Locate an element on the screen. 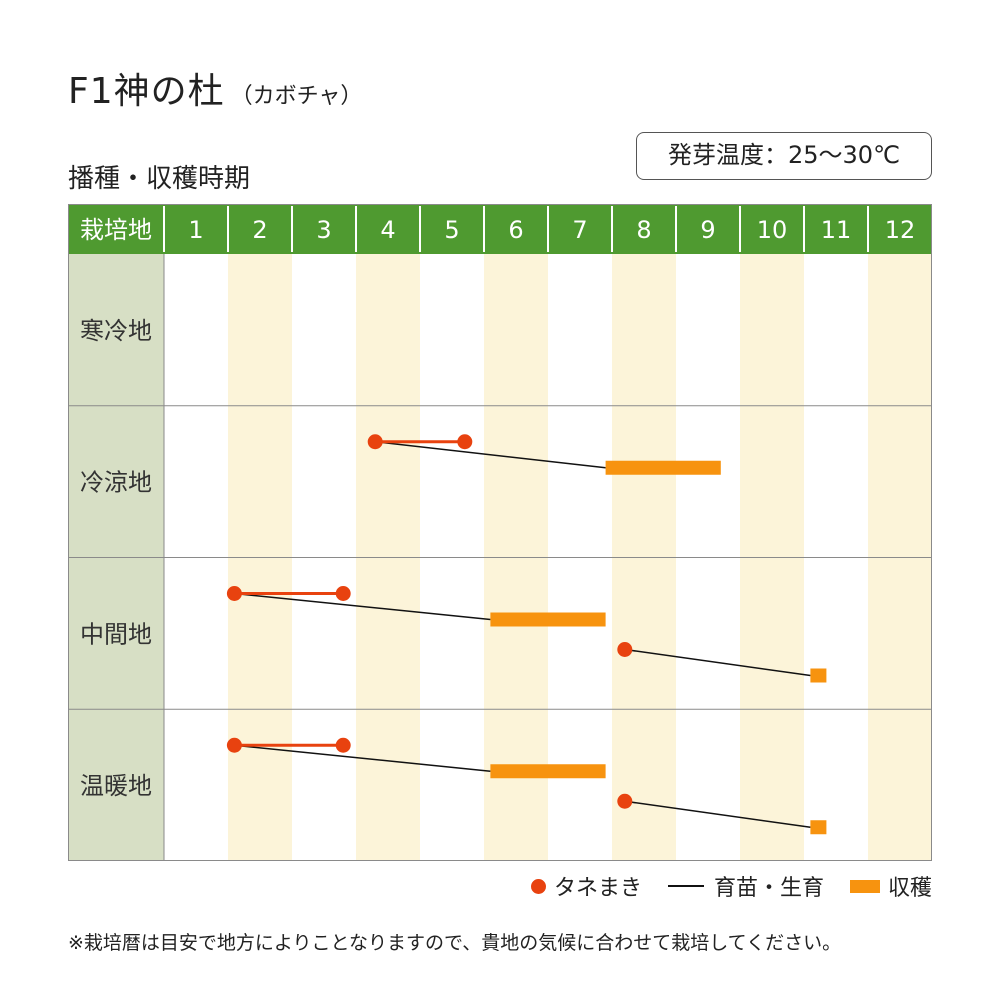  header-row is located at coordinates (500, 229).